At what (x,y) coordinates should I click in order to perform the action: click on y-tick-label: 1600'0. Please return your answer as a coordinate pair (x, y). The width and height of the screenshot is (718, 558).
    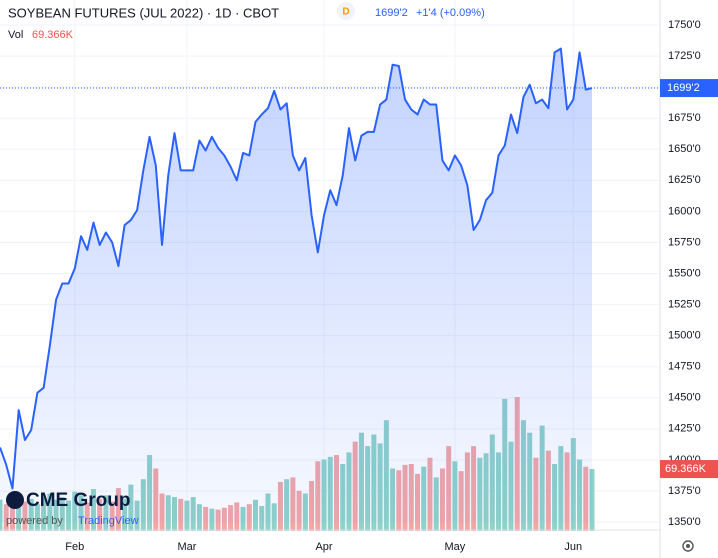
    Looking at the image, I should click on (684, 211).